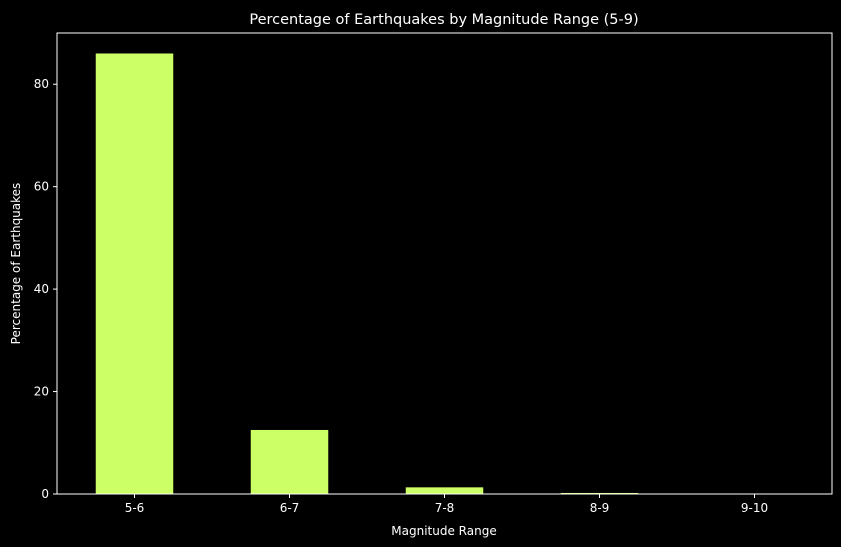 The height and width of the screenshot is (547, 841). I want to click on y-axis-ticks: 0 20 40 60 80, so click(45, 289).